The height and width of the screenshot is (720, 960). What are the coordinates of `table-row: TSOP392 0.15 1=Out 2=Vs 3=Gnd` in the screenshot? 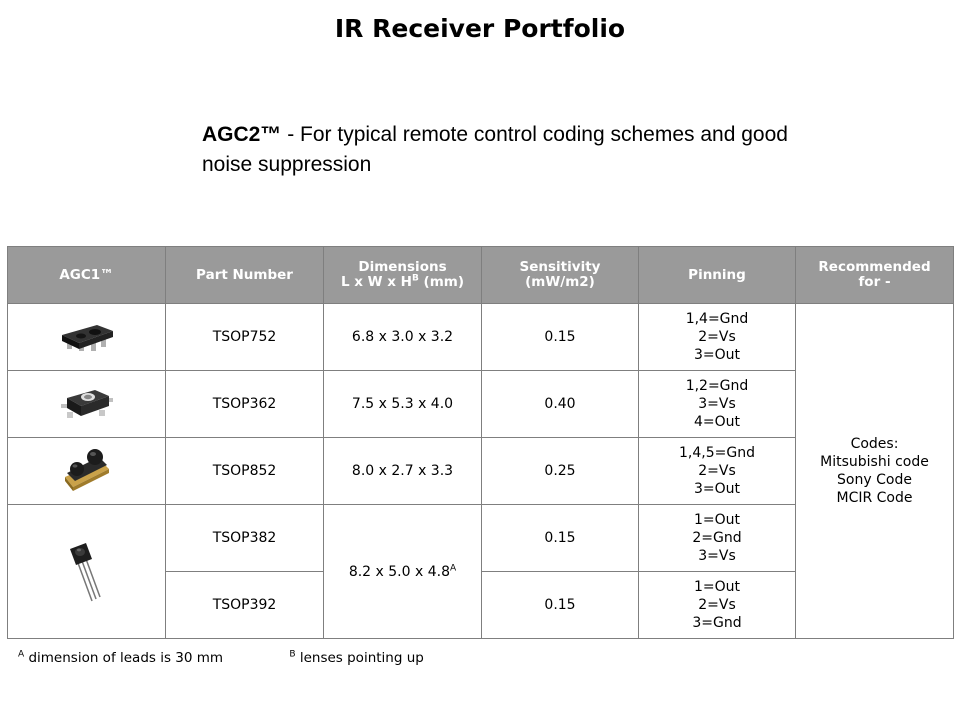 It's located at (481, 605).